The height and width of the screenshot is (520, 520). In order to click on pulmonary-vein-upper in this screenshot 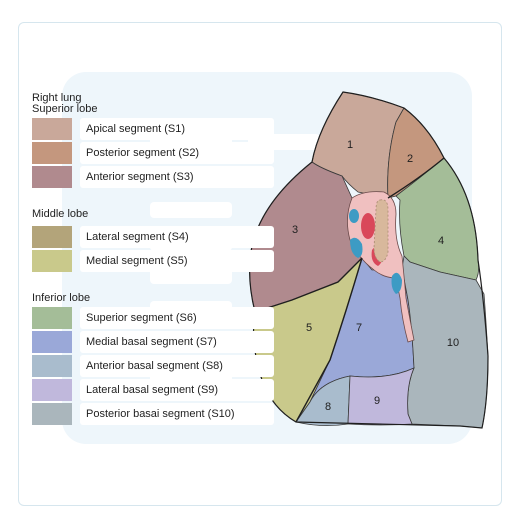, I will do `click(354, 216)`.